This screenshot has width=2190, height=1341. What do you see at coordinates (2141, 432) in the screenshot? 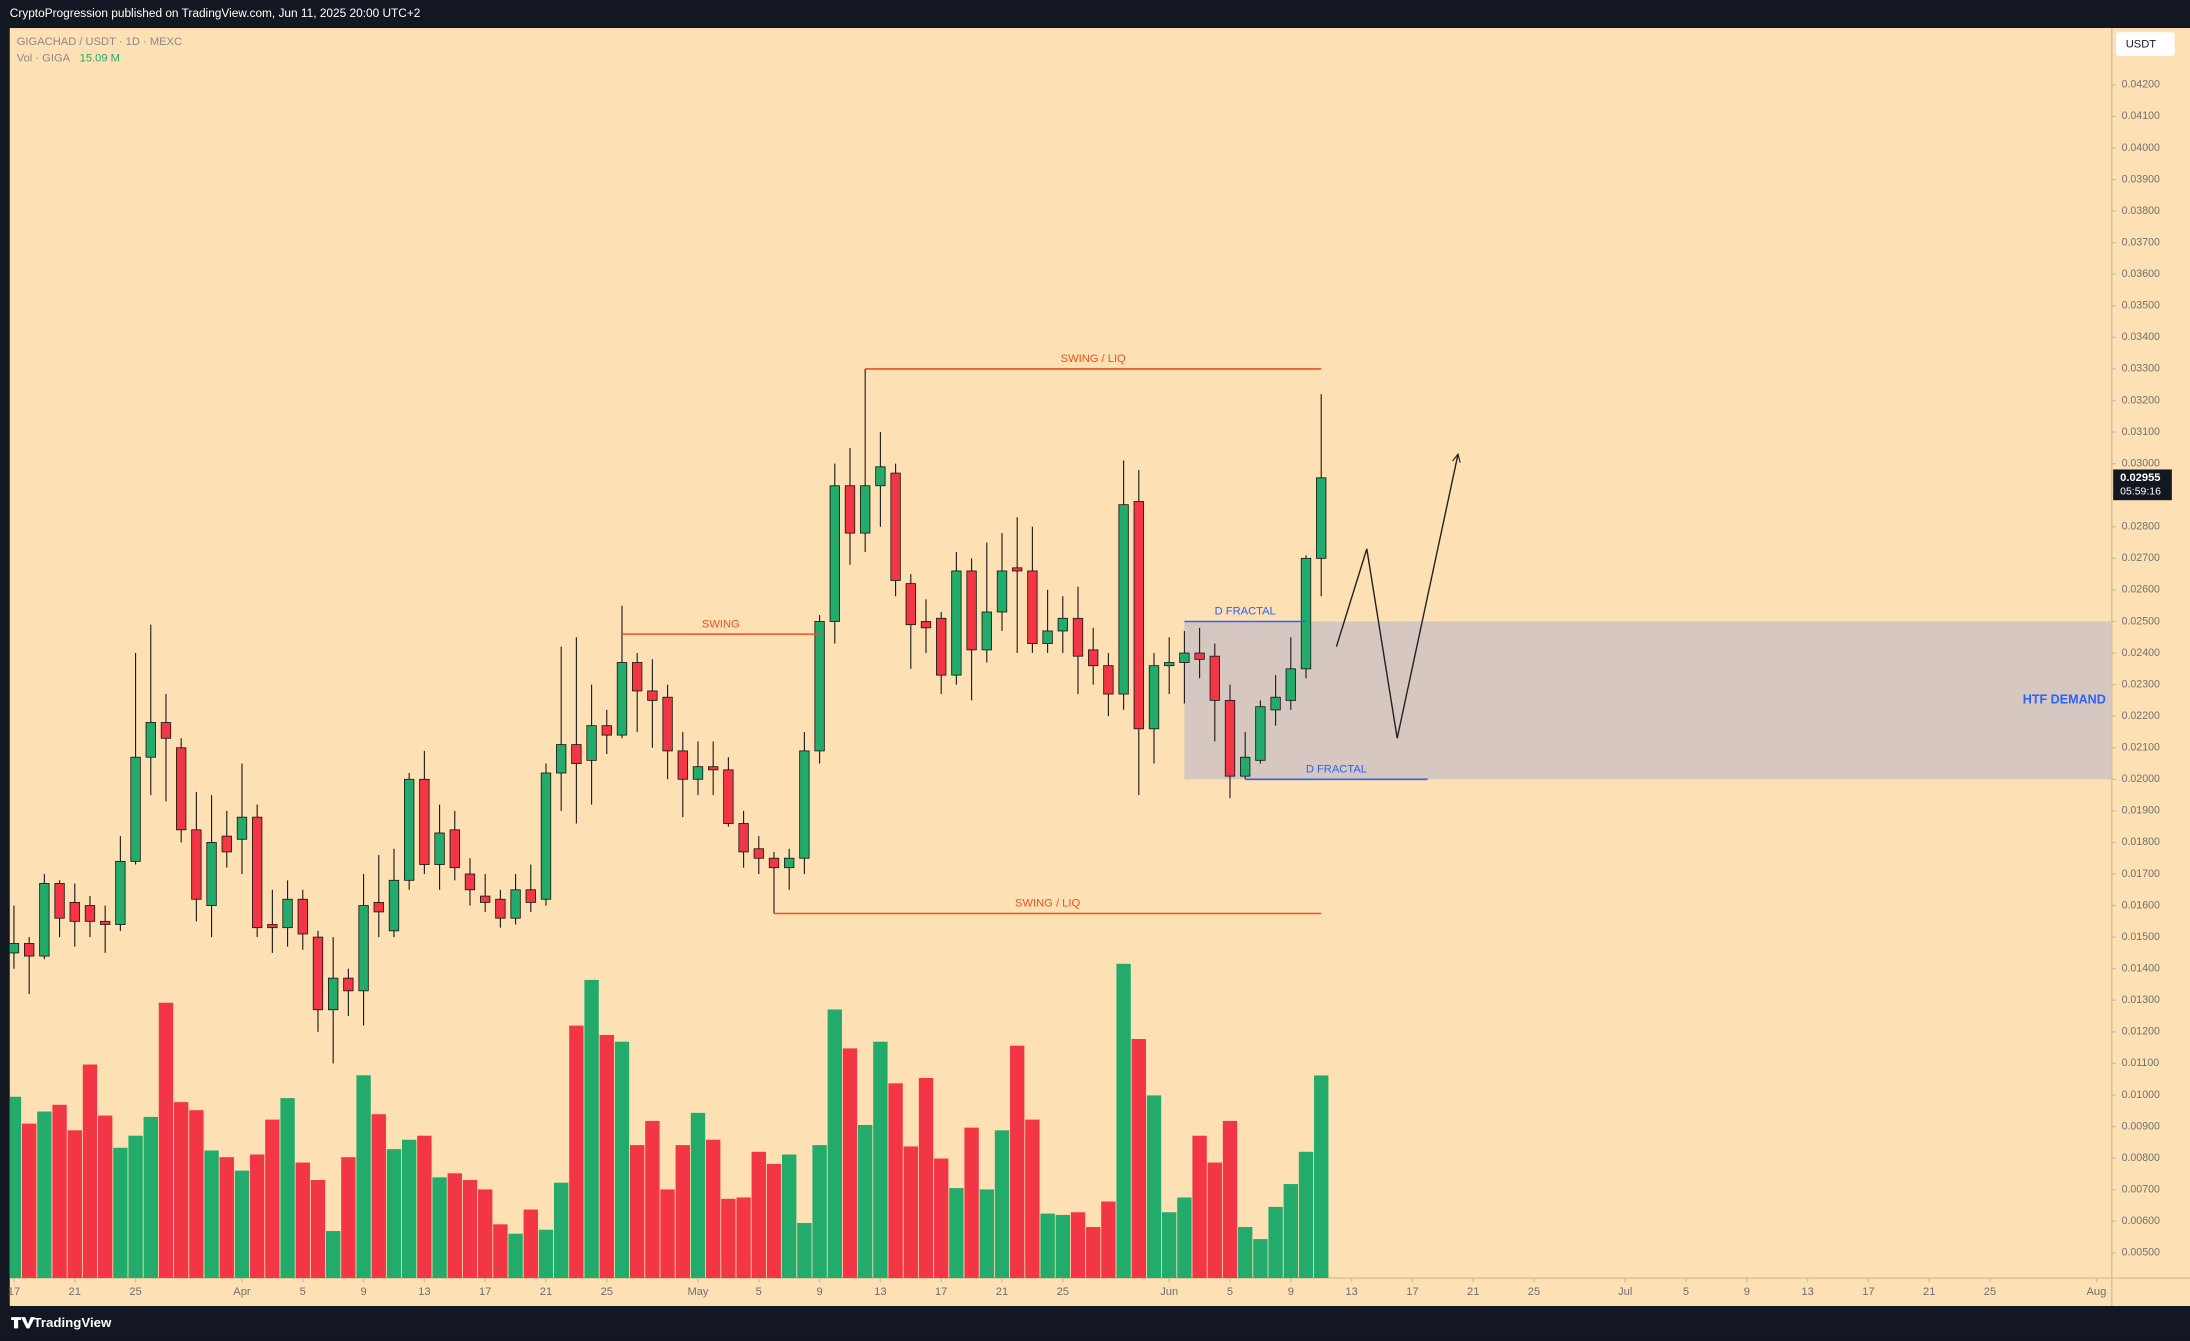
I see `y-tick-label: 0.03100` at bounding box center [2141, 432].